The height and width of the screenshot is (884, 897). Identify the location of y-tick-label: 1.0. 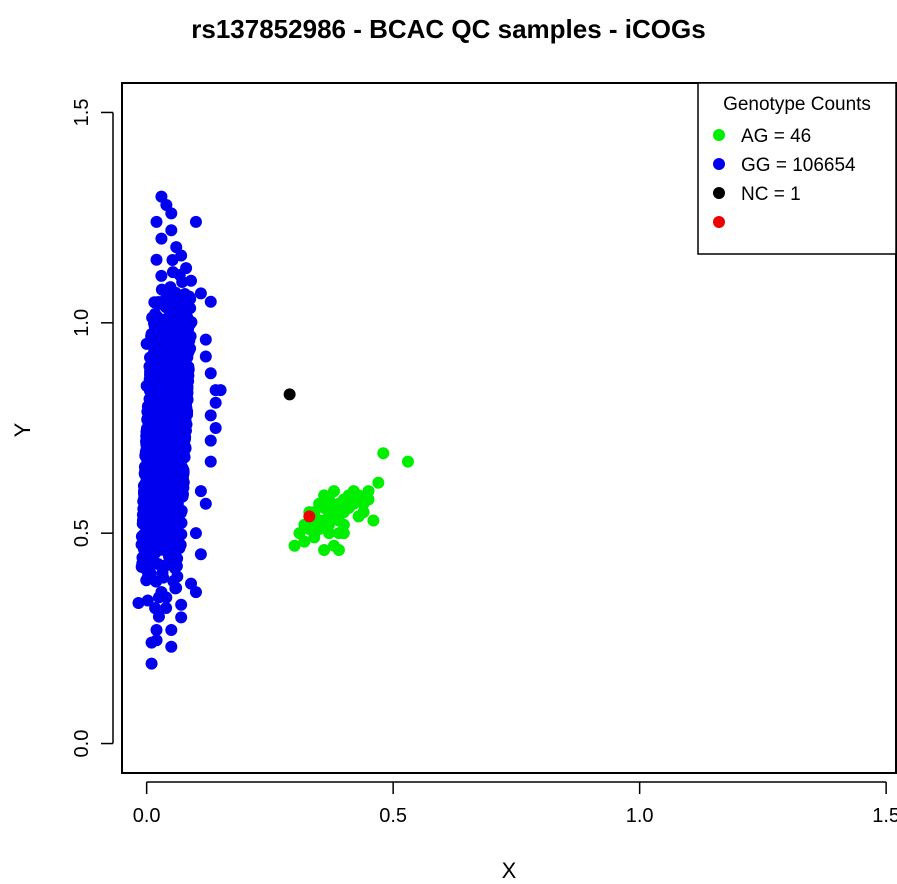
(82, 323).